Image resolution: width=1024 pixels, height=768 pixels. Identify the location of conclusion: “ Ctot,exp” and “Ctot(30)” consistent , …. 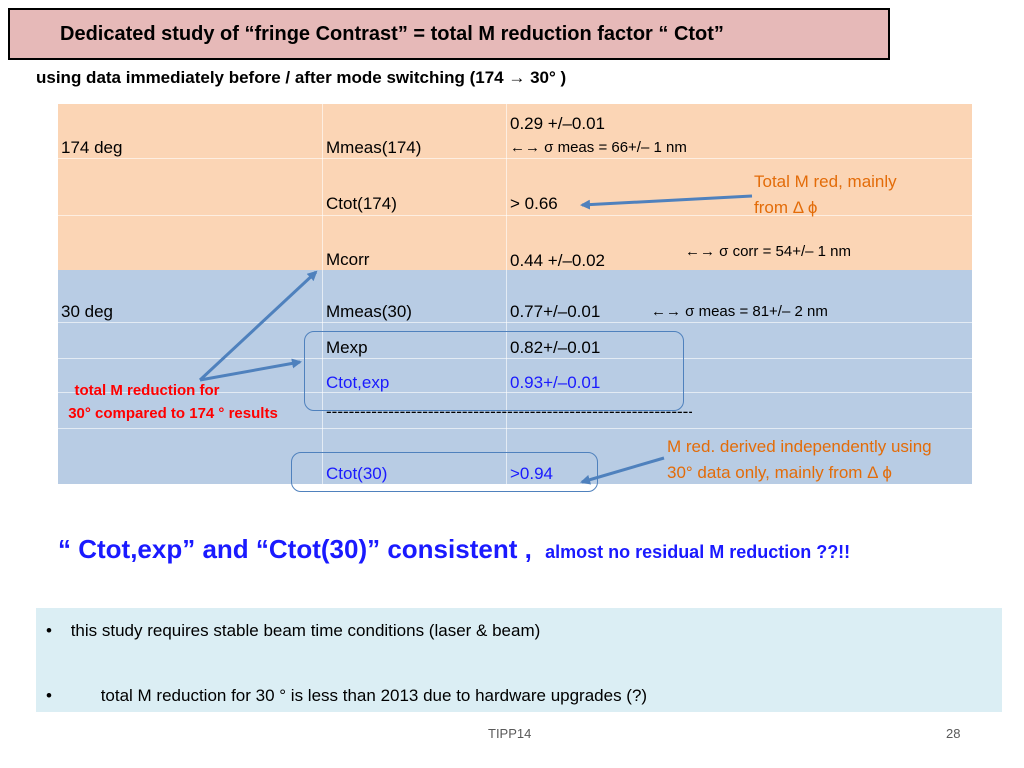
(454, 549).